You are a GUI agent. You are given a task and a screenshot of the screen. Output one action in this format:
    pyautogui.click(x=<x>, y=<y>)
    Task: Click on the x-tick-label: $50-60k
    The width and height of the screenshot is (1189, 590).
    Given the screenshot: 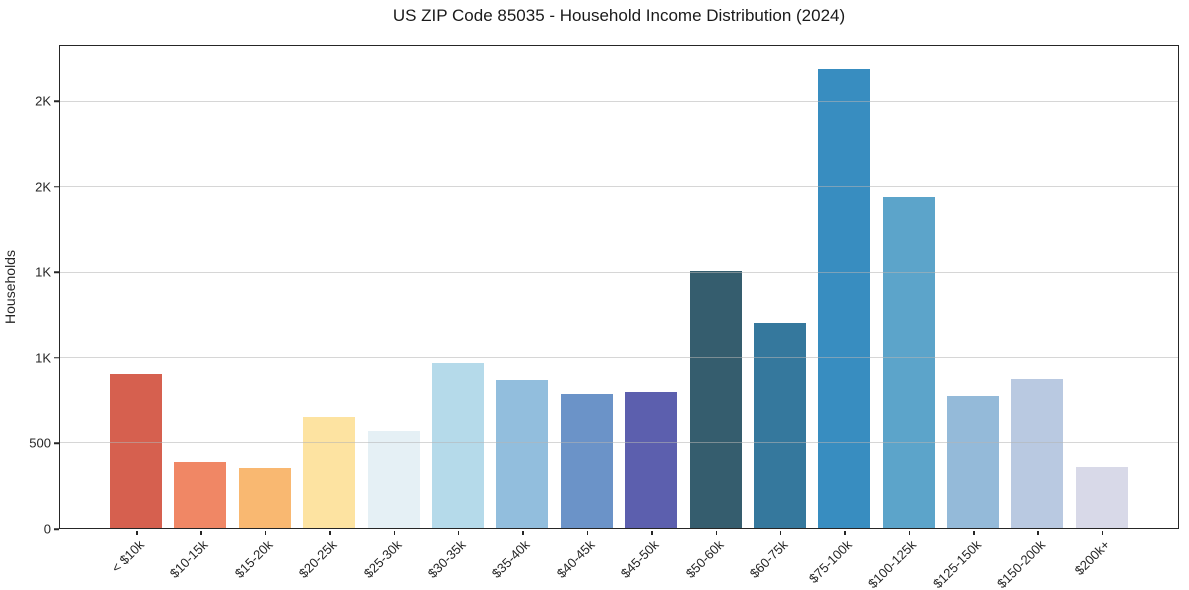 What is the action you would take?
    pyautogui.click(x=704, y=559)
    